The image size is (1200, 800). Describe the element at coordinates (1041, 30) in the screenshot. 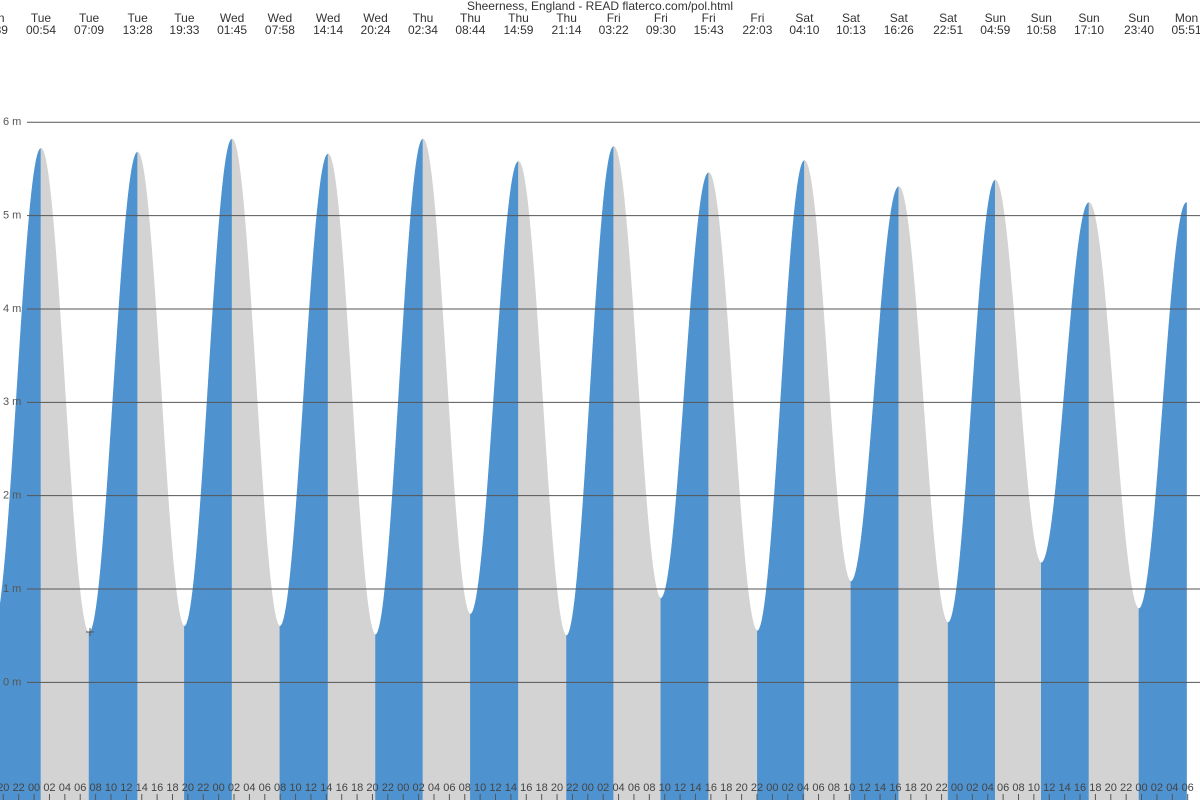

I see `event-time: 10:58` at that location.